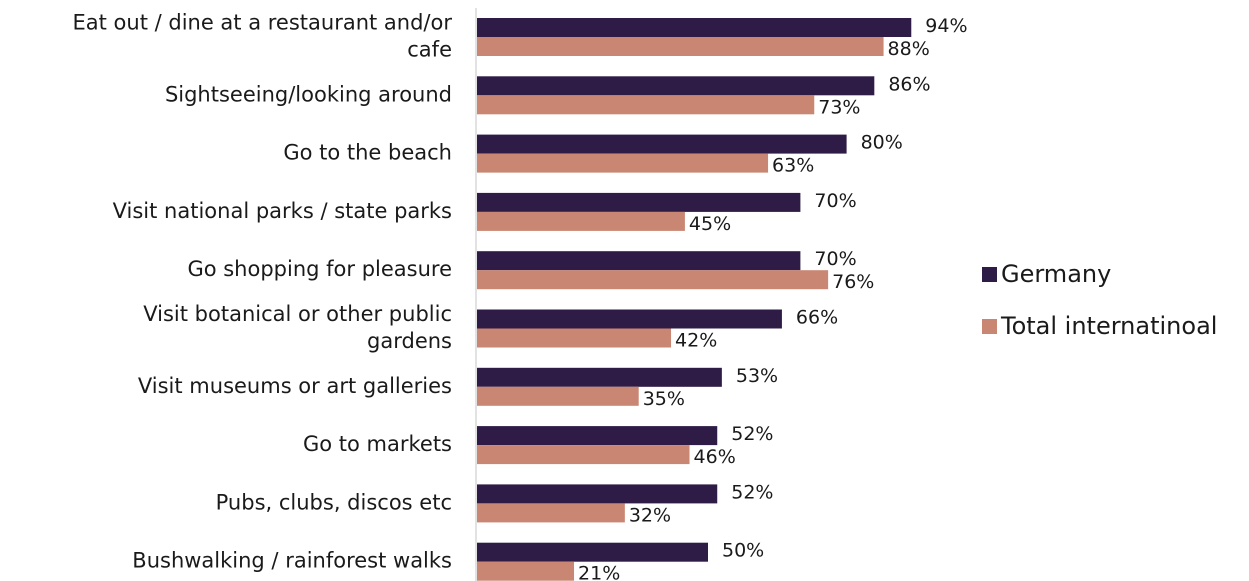  Describe the element at coordinates (696, 341) in the screenshot. I see `data-label-total-international: 42%` at that location.